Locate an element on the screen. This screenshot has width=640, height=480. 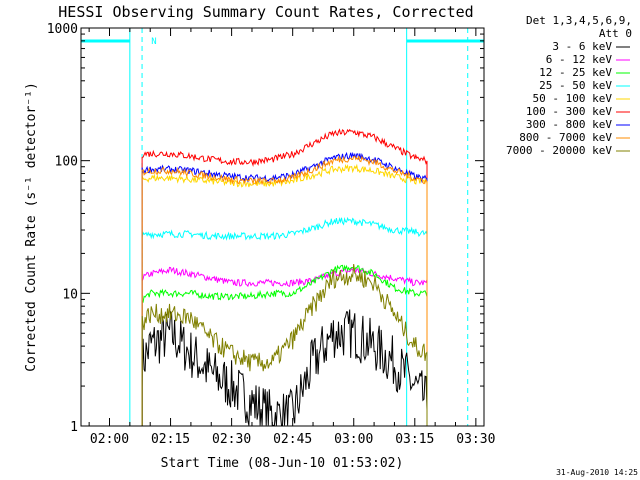
legend-label: 3 - 6 keV is located at coordinates (582, 46).